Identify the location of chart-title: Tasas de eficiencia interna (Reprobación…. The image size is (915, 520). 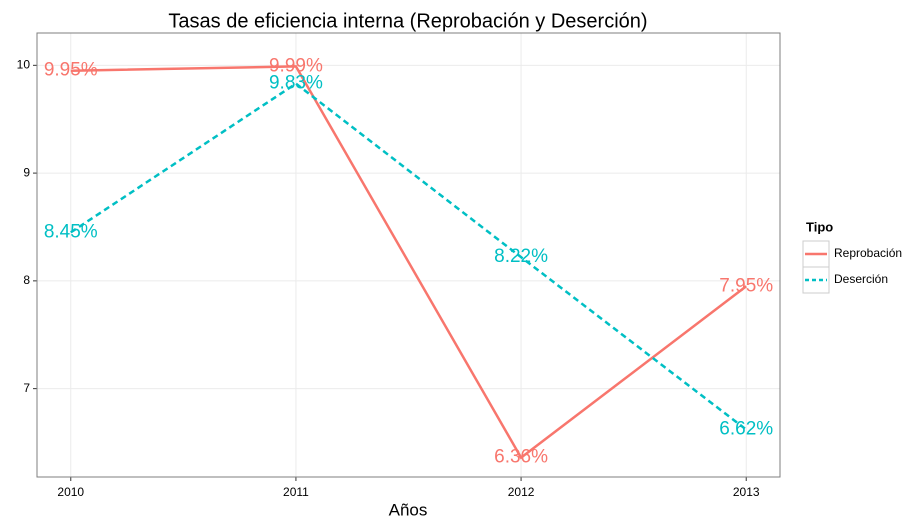
(407, 21).